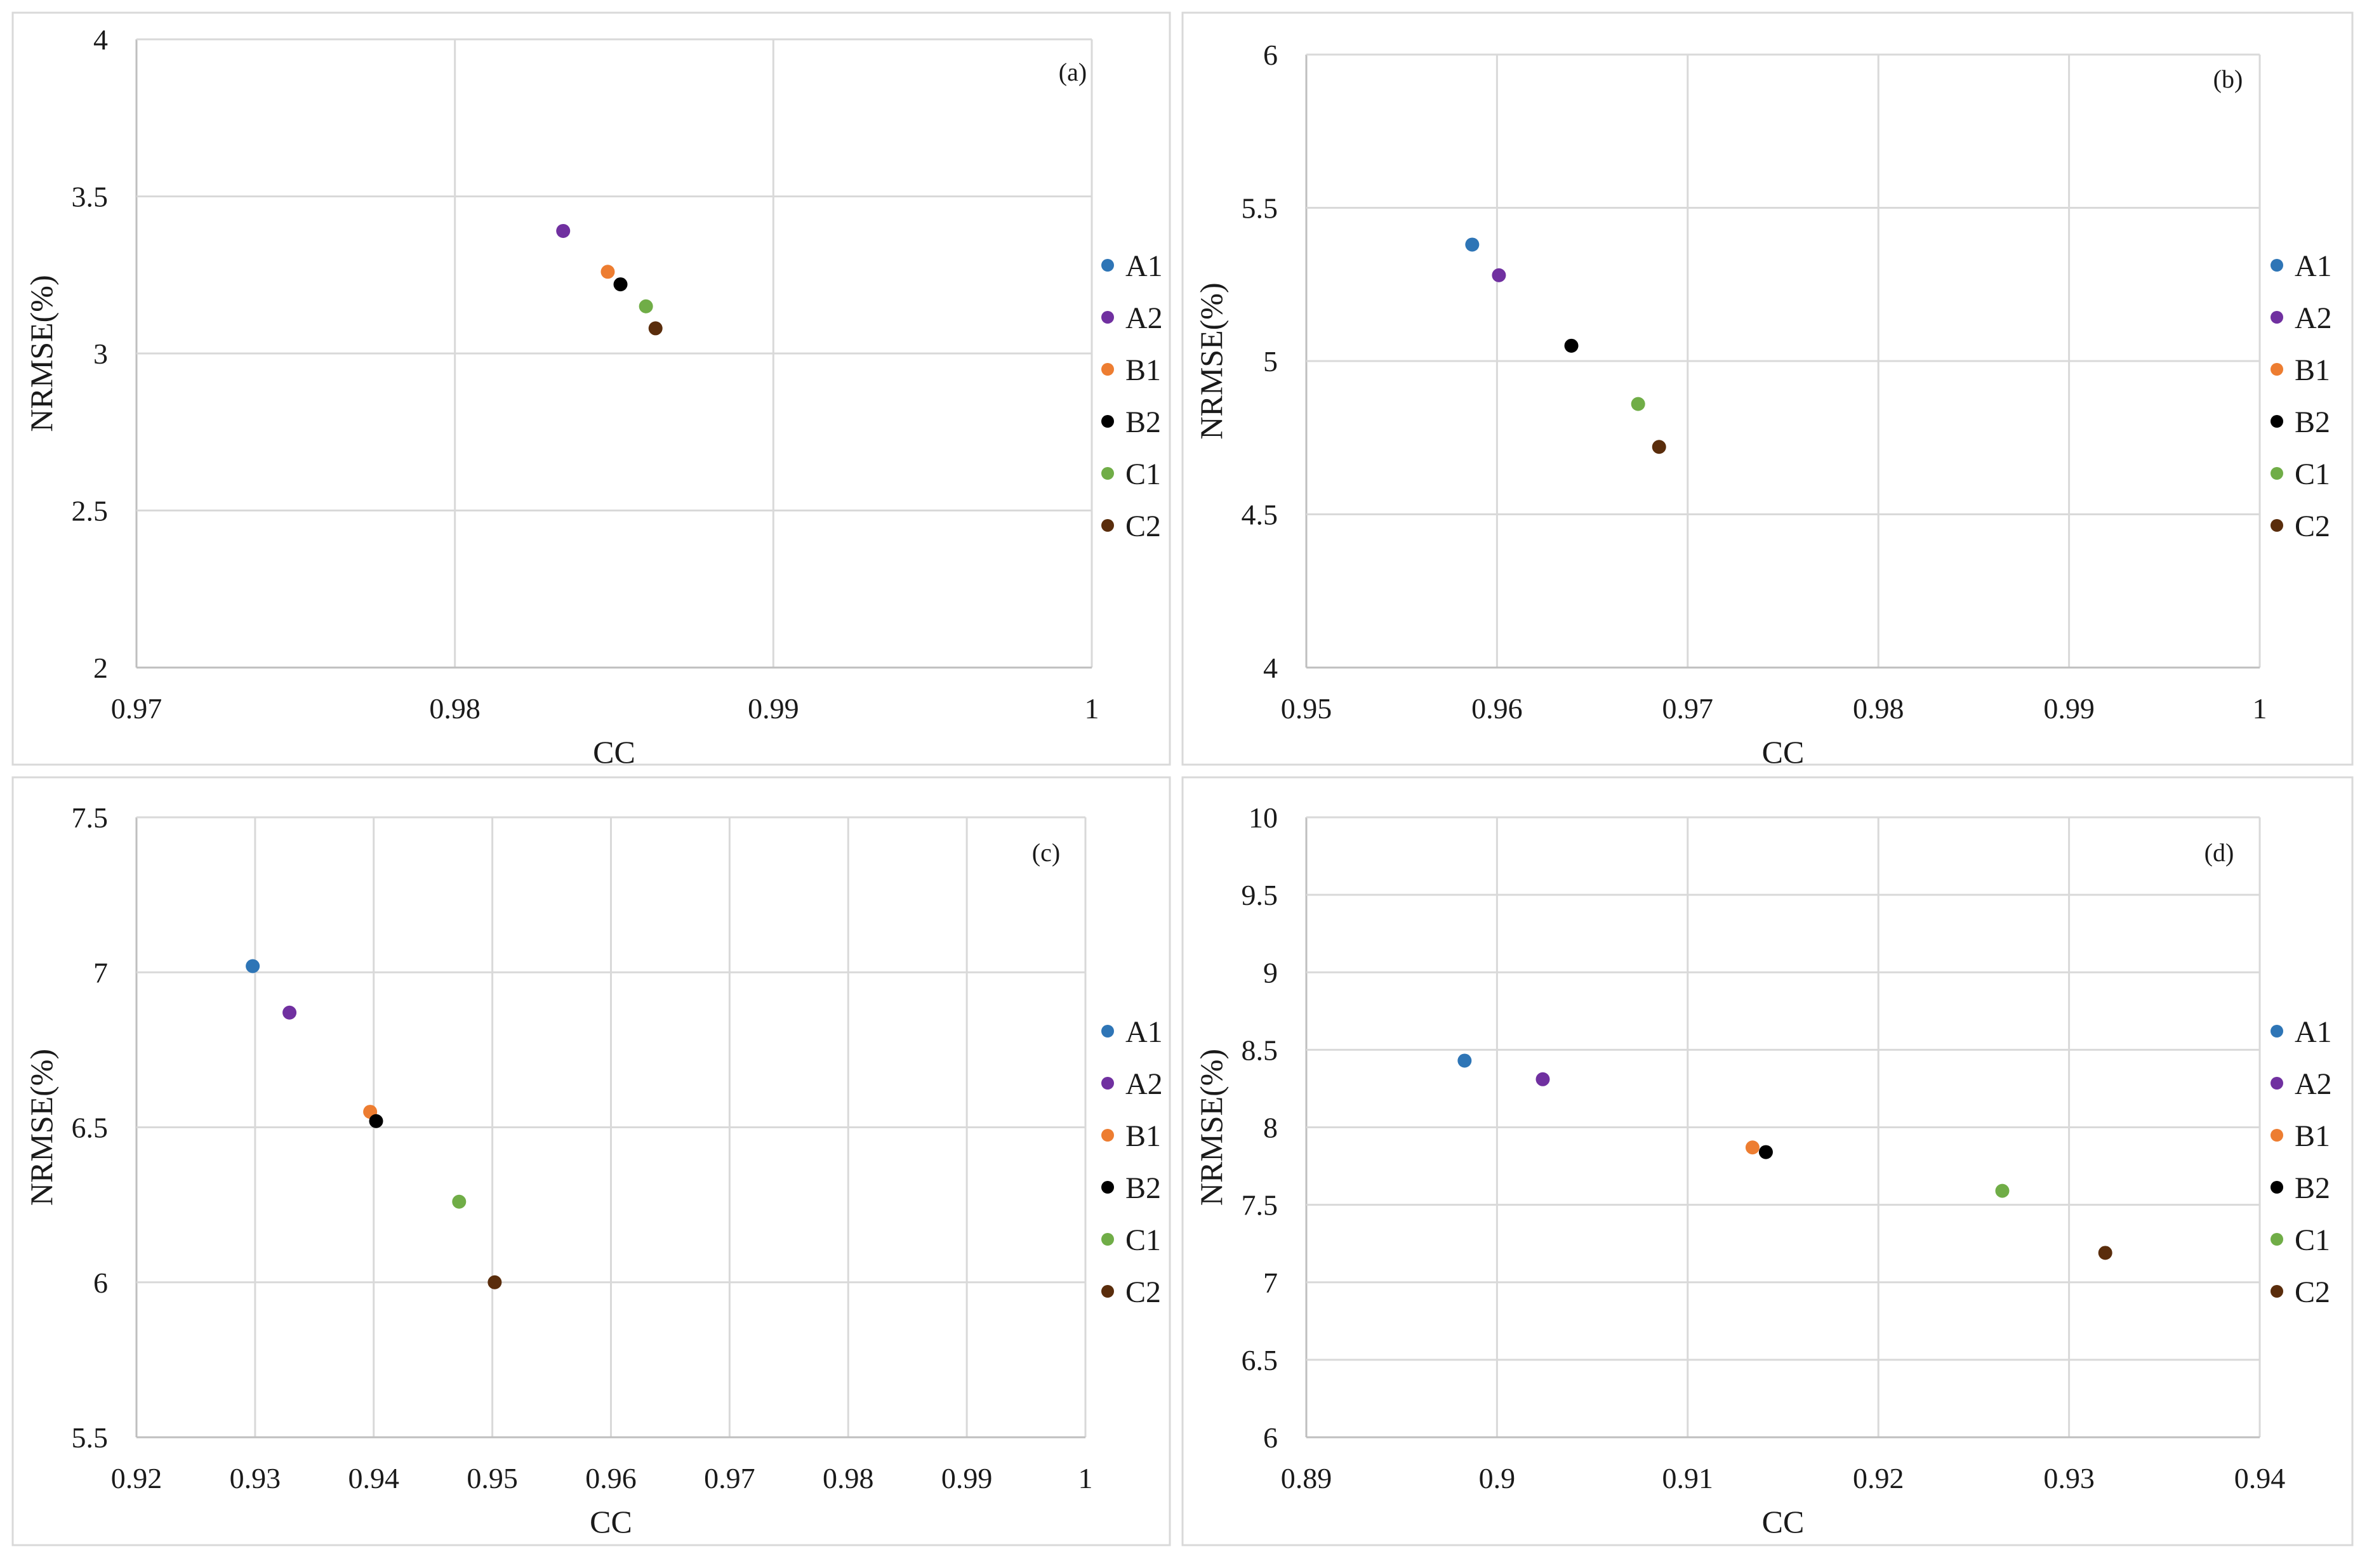 This screenshot has height=1568, width=2367. What do you see at coordinates (100, 354) in the screenshot?
I see `y-tick-label: 3` at bounding box center [100, 354].